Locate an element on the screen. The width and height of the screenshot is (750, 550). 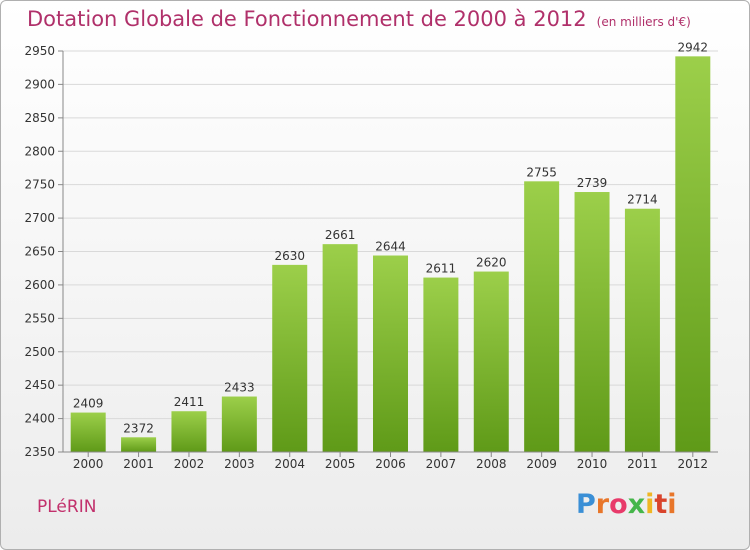
y-tick-label: 2400 is located at coordinates (39, 419).